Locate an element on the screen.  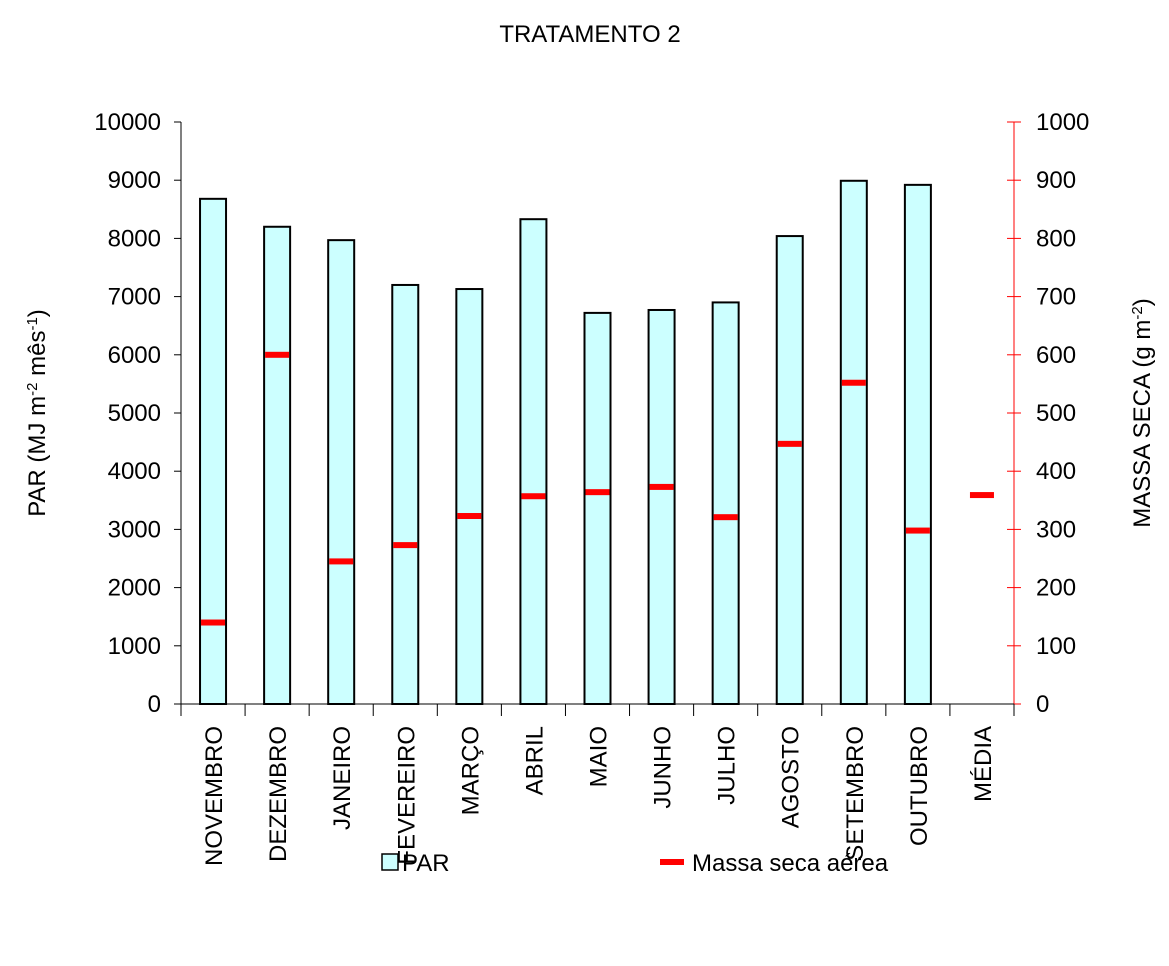
y-tick-label: 2000 is located at coordinates (134, 588).